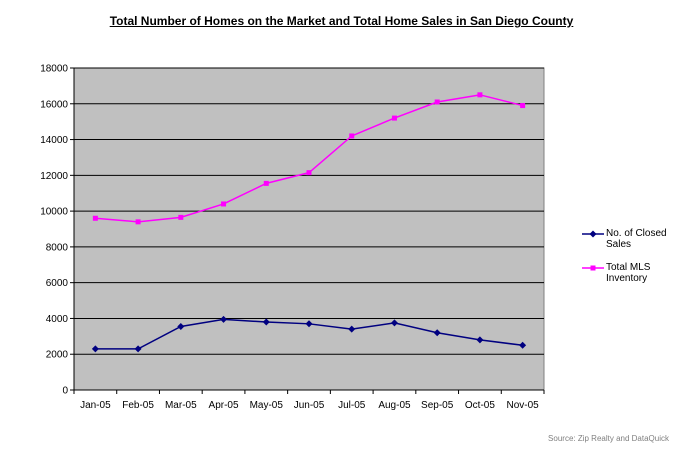 The width and height of the screenshot is (683, 467). I want to click on y-tick-label: 10000, so click(54, 212).